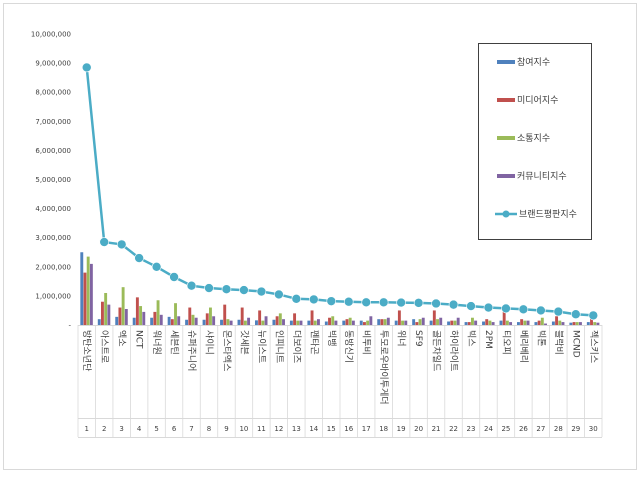 Image resolution: width=640 pixels, height=477 pixels. What do you see at coordinates (418, 338) in the screenshot?
I see `category-label: SF9` at bounding box center [418, 338].